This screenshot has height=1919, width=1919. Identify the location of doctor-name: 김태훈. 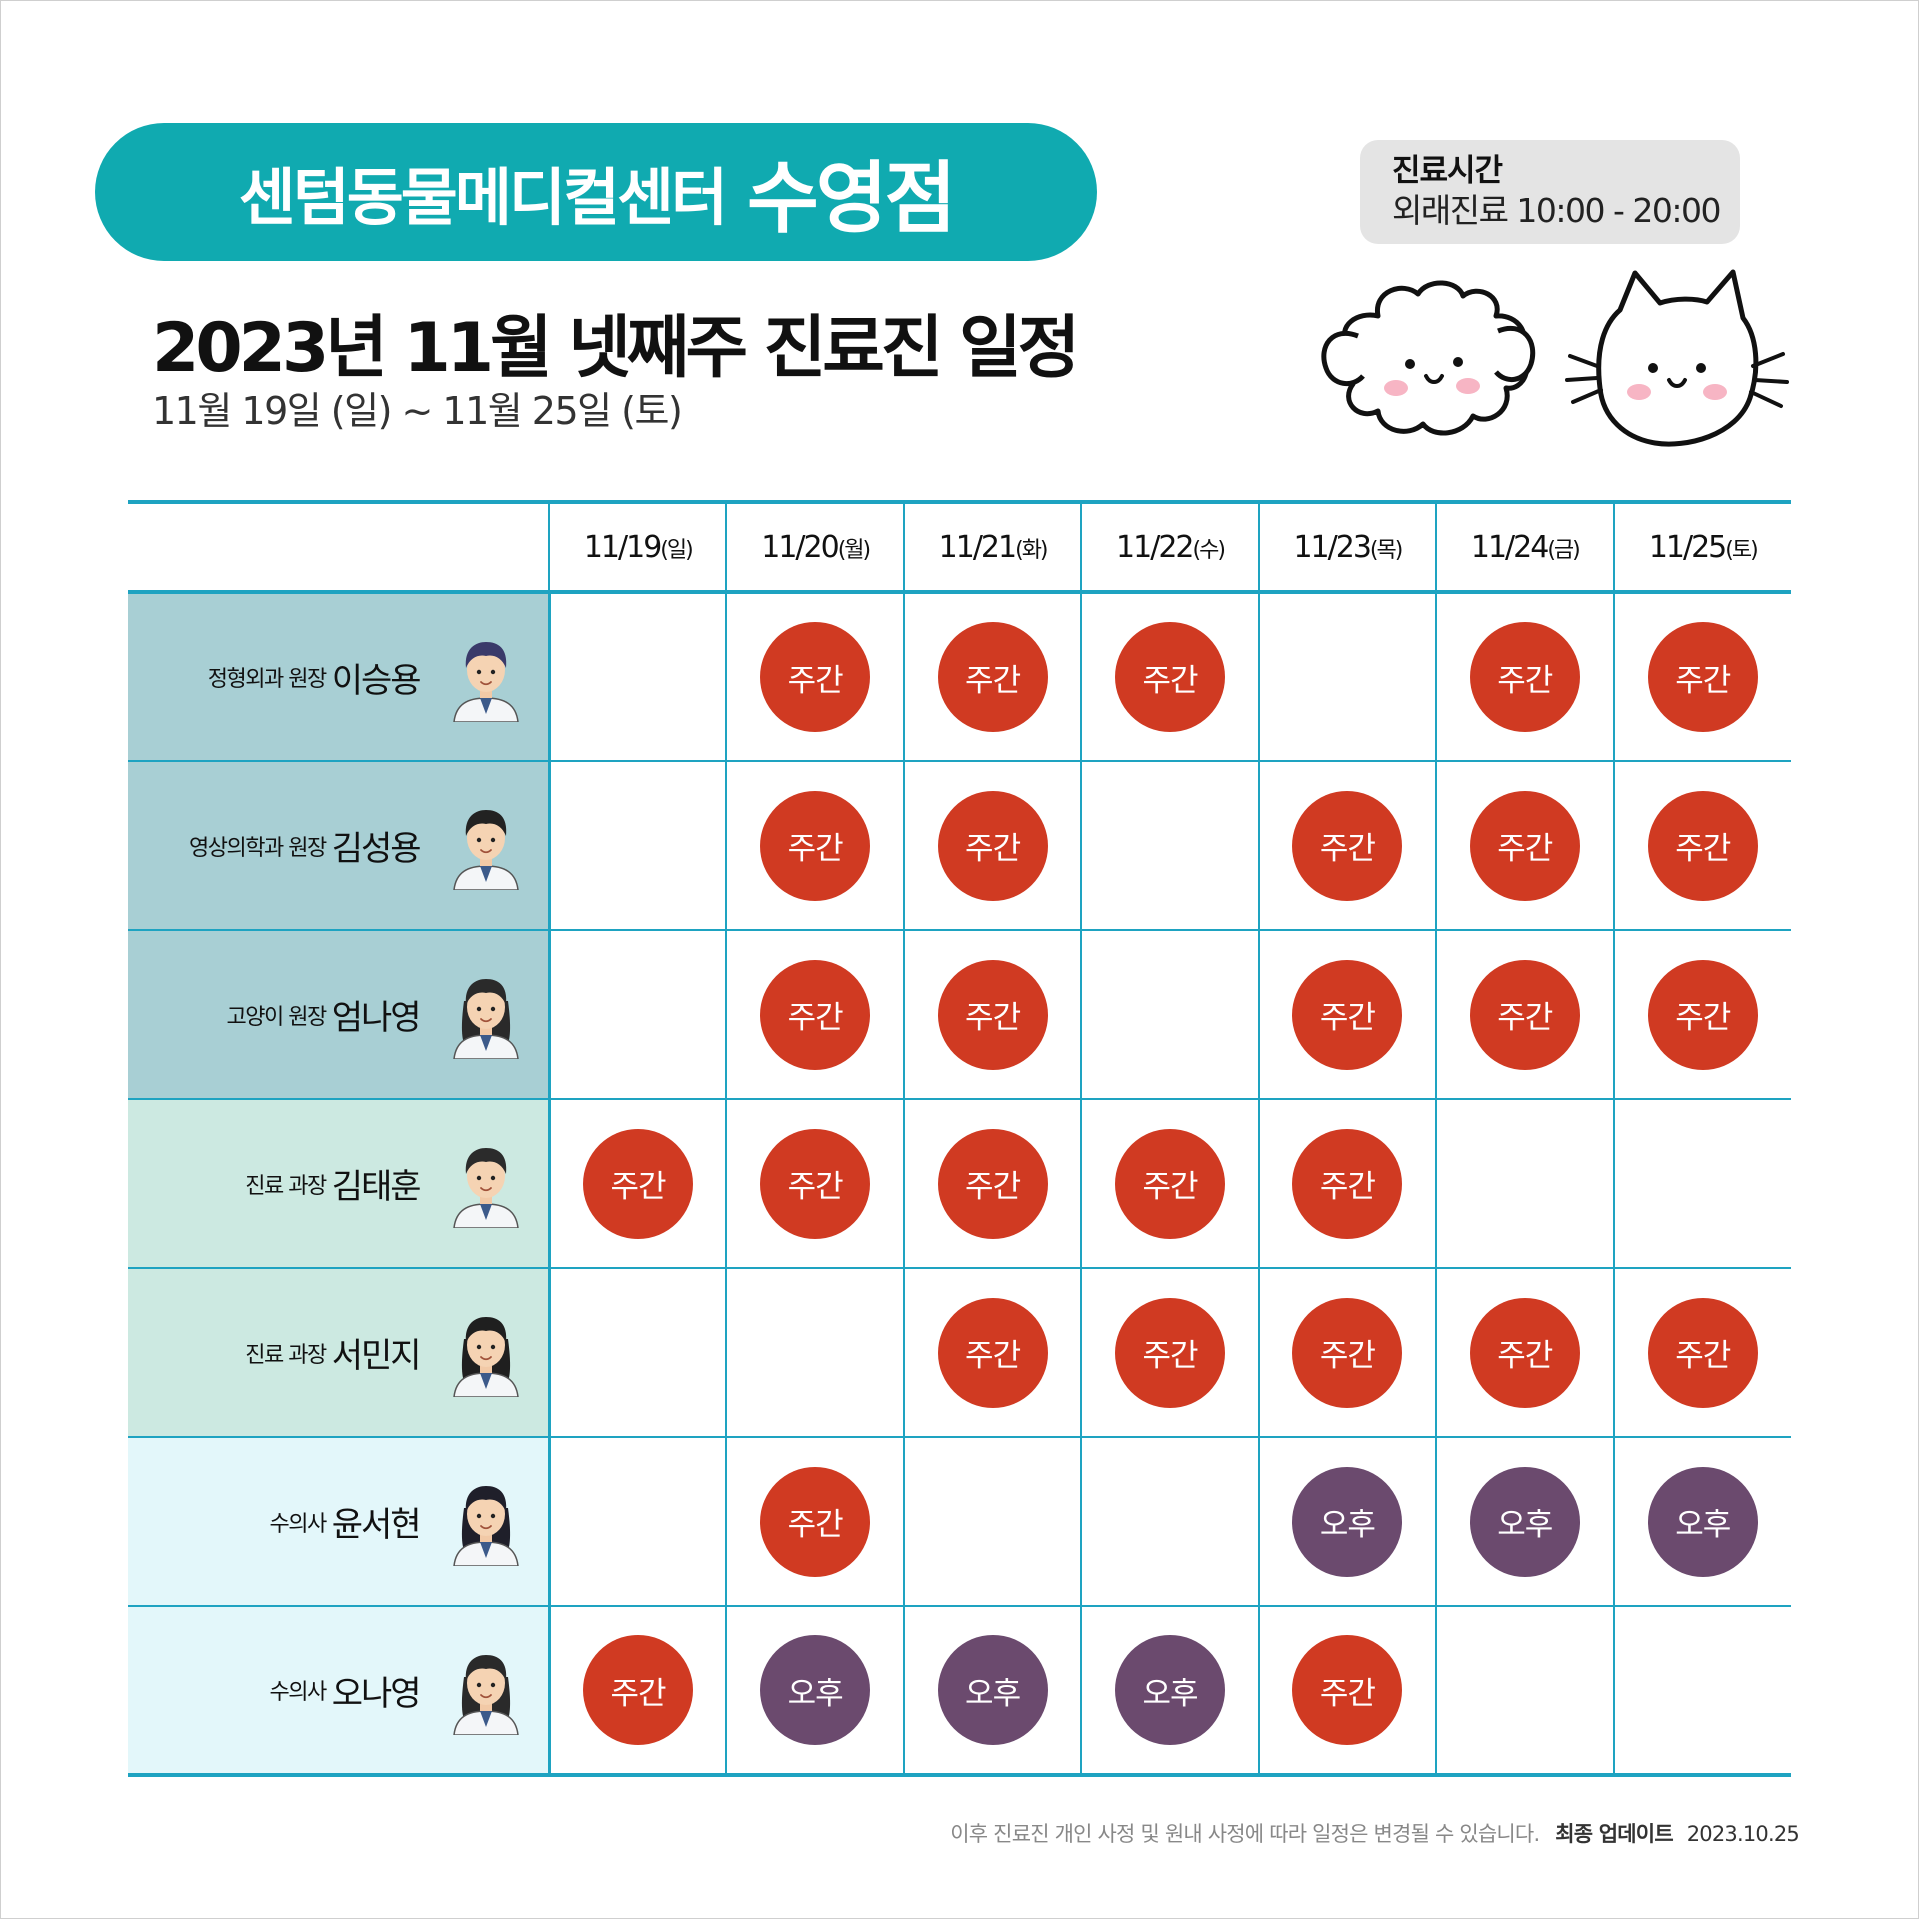
(376, 1187).